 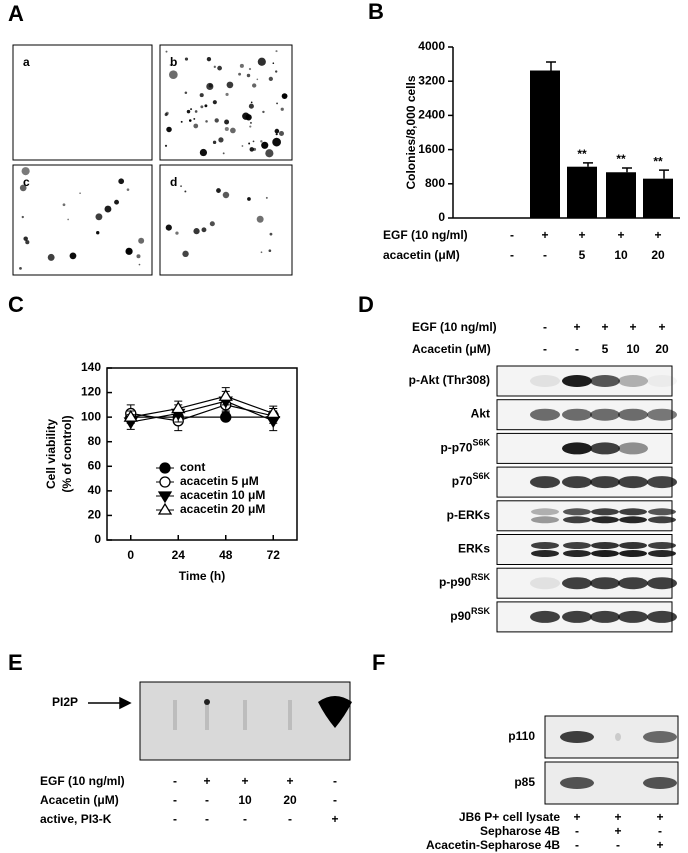 I want to click on y-tick-label: 2400, so click(x=431, y=115).